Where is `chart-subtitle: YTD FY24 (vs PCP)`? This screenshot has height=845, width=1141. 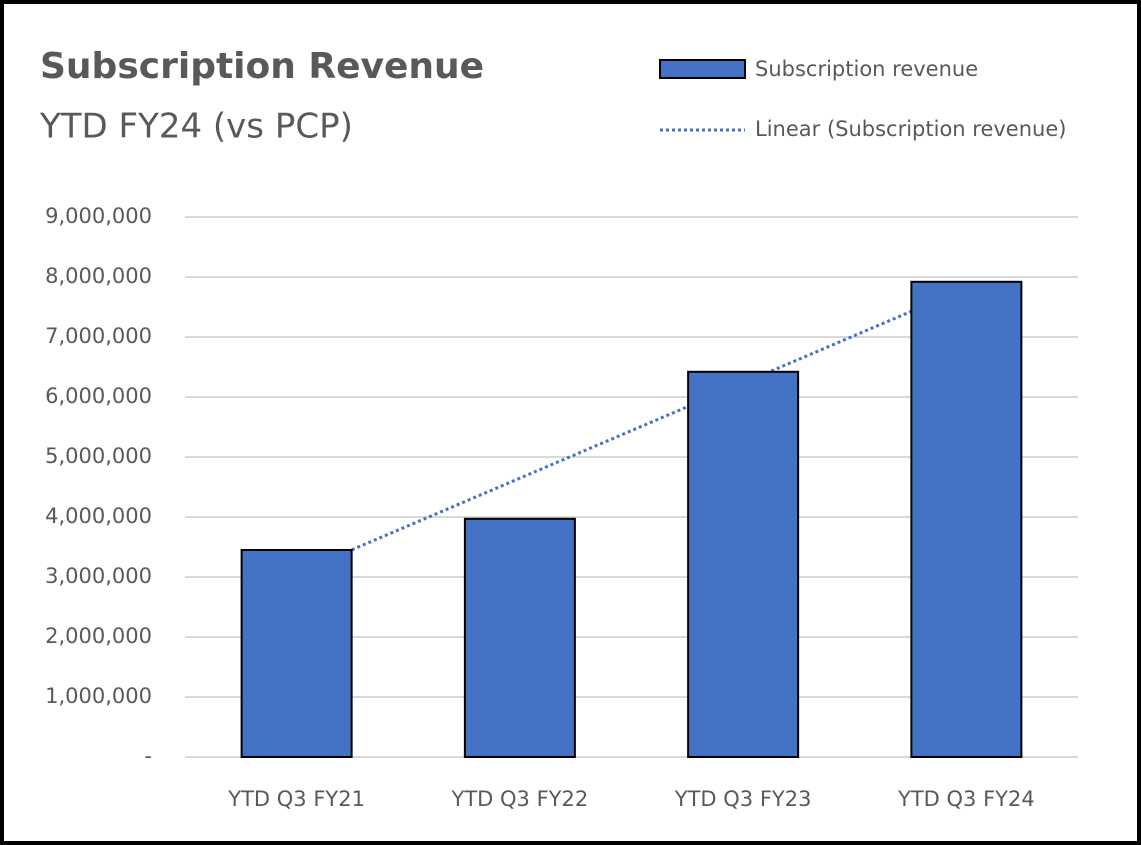 chart-subtitle: YTD FY24 (vs PCP) is located at coordinates (196, 127).